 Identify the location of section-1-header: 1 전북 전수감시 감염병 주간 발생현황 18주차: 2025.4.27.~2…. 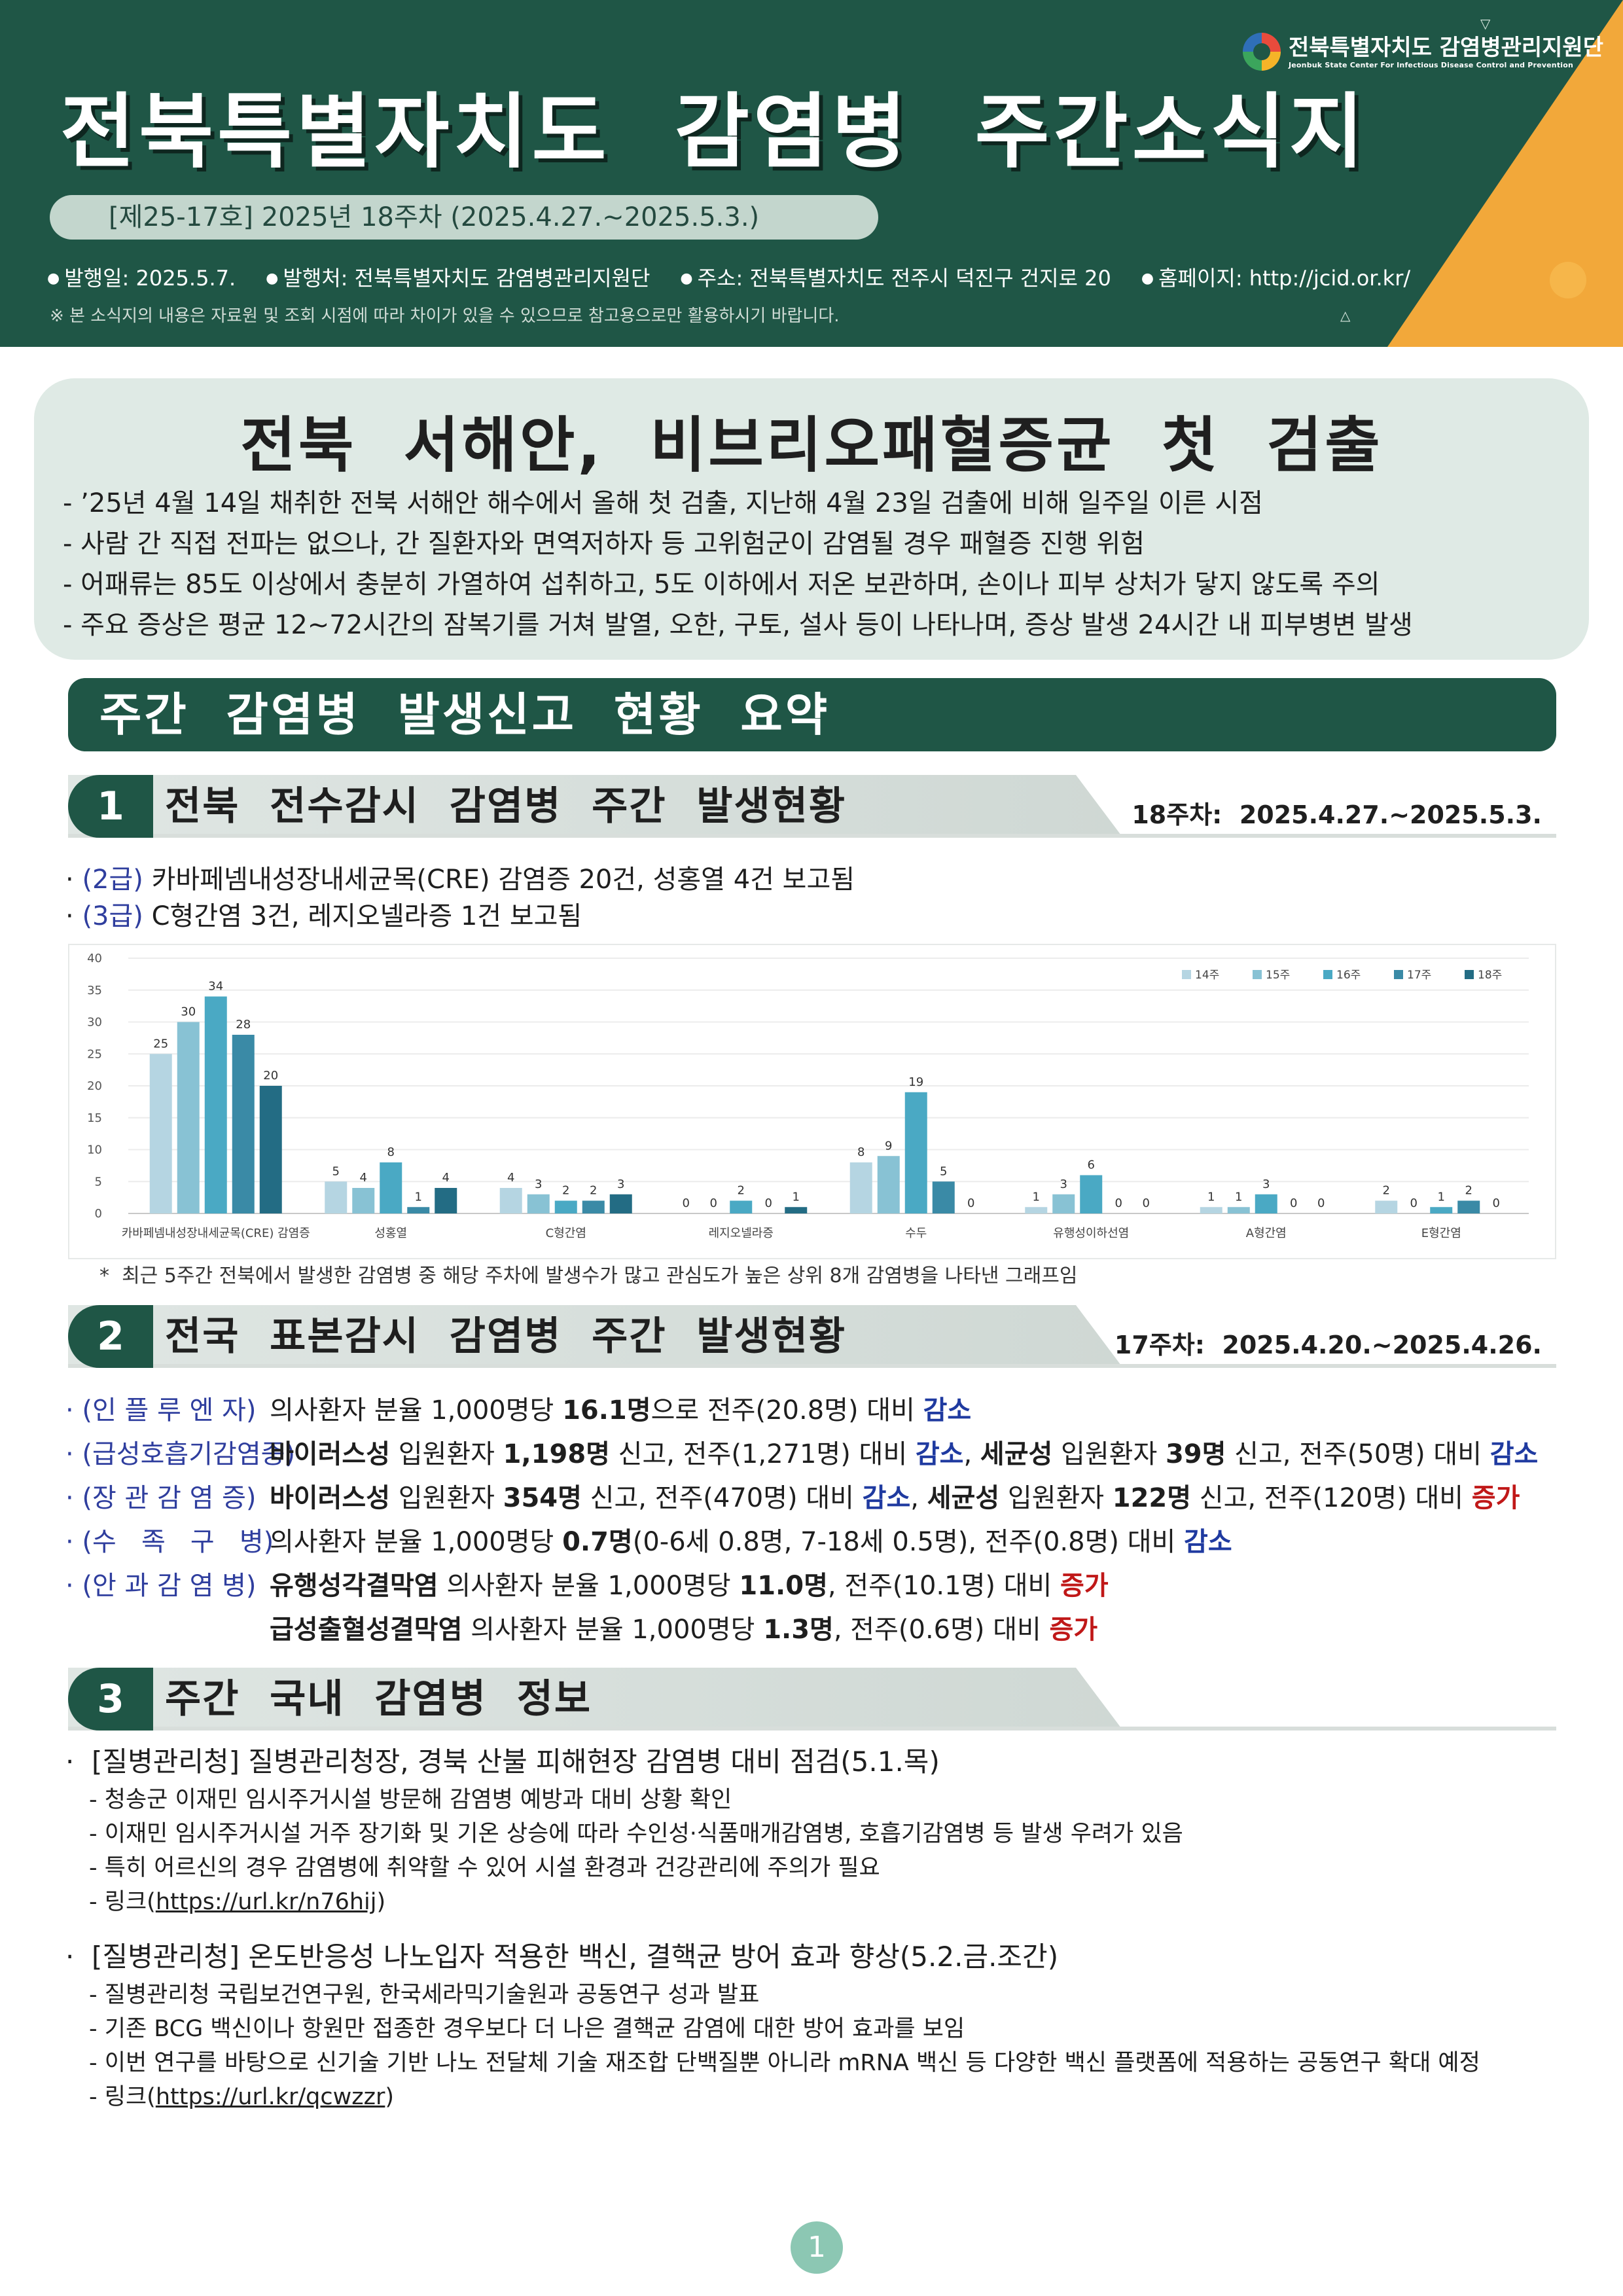
(812, 806).